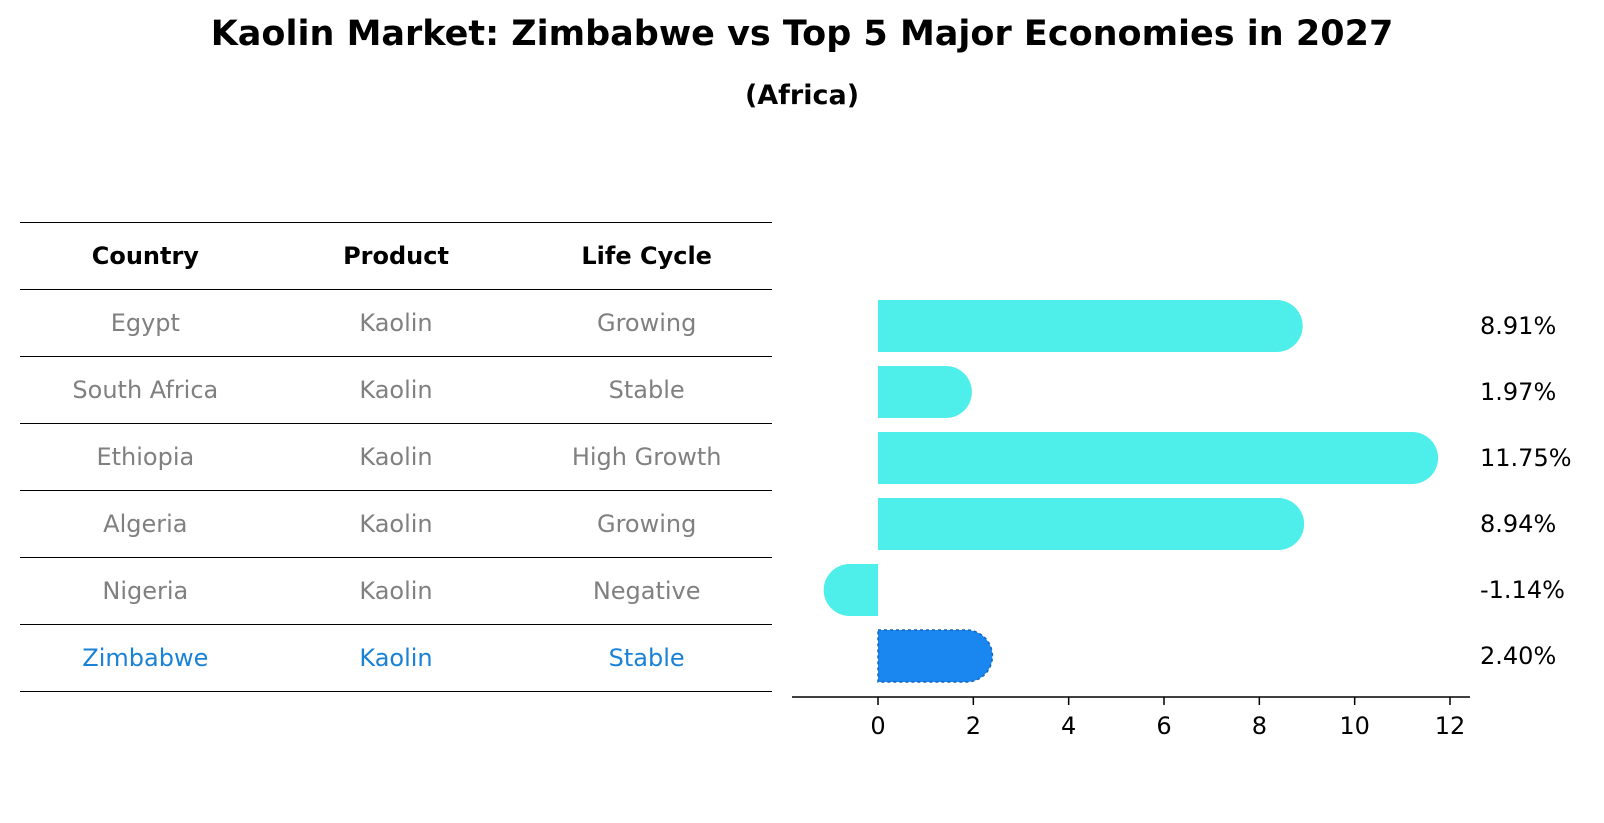 This screenshot has width=1604, height=823. I want to click on column-header-product: Product, so click(396, 256).